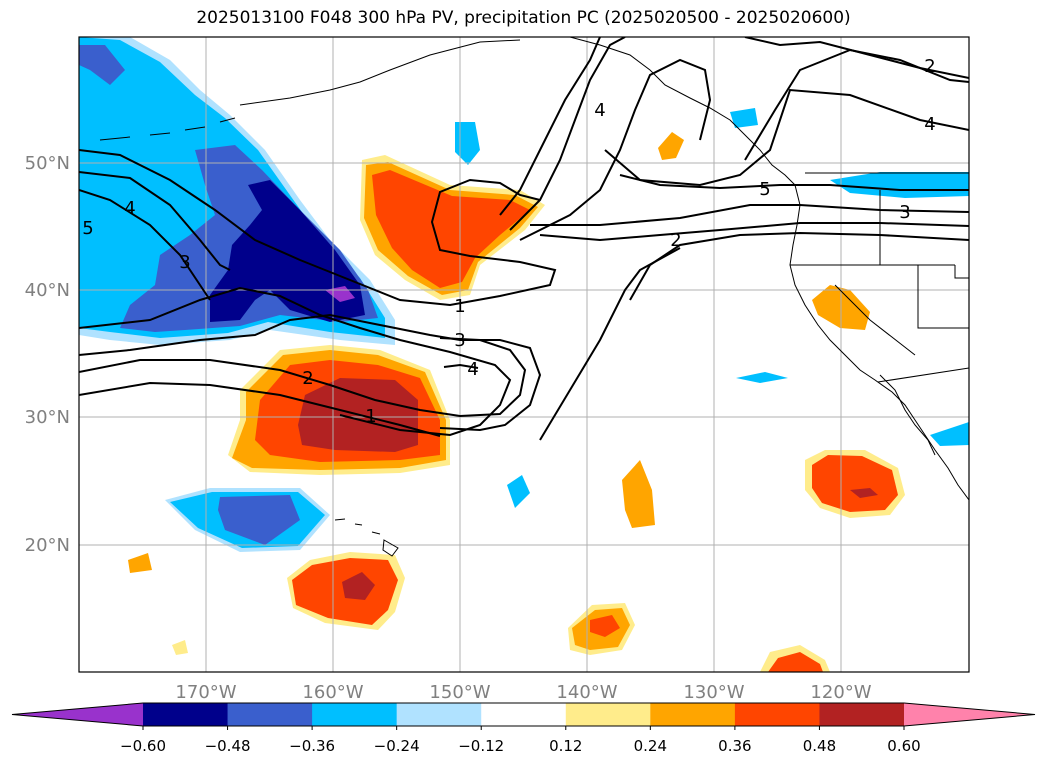 This screenshot has width=1047, height=765. I want to click on pos-anomaly-small2, so click(180, 647).